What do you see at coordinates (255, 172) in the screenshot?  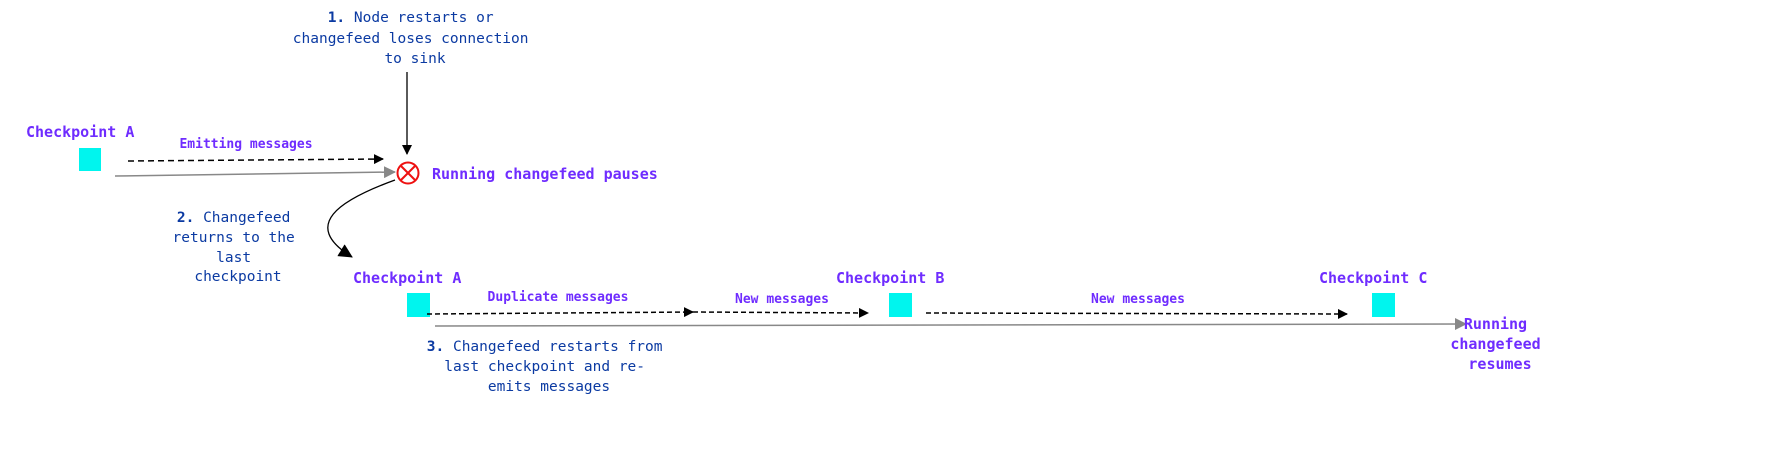 I see `timeline-top` at bounding box center [255, 172].